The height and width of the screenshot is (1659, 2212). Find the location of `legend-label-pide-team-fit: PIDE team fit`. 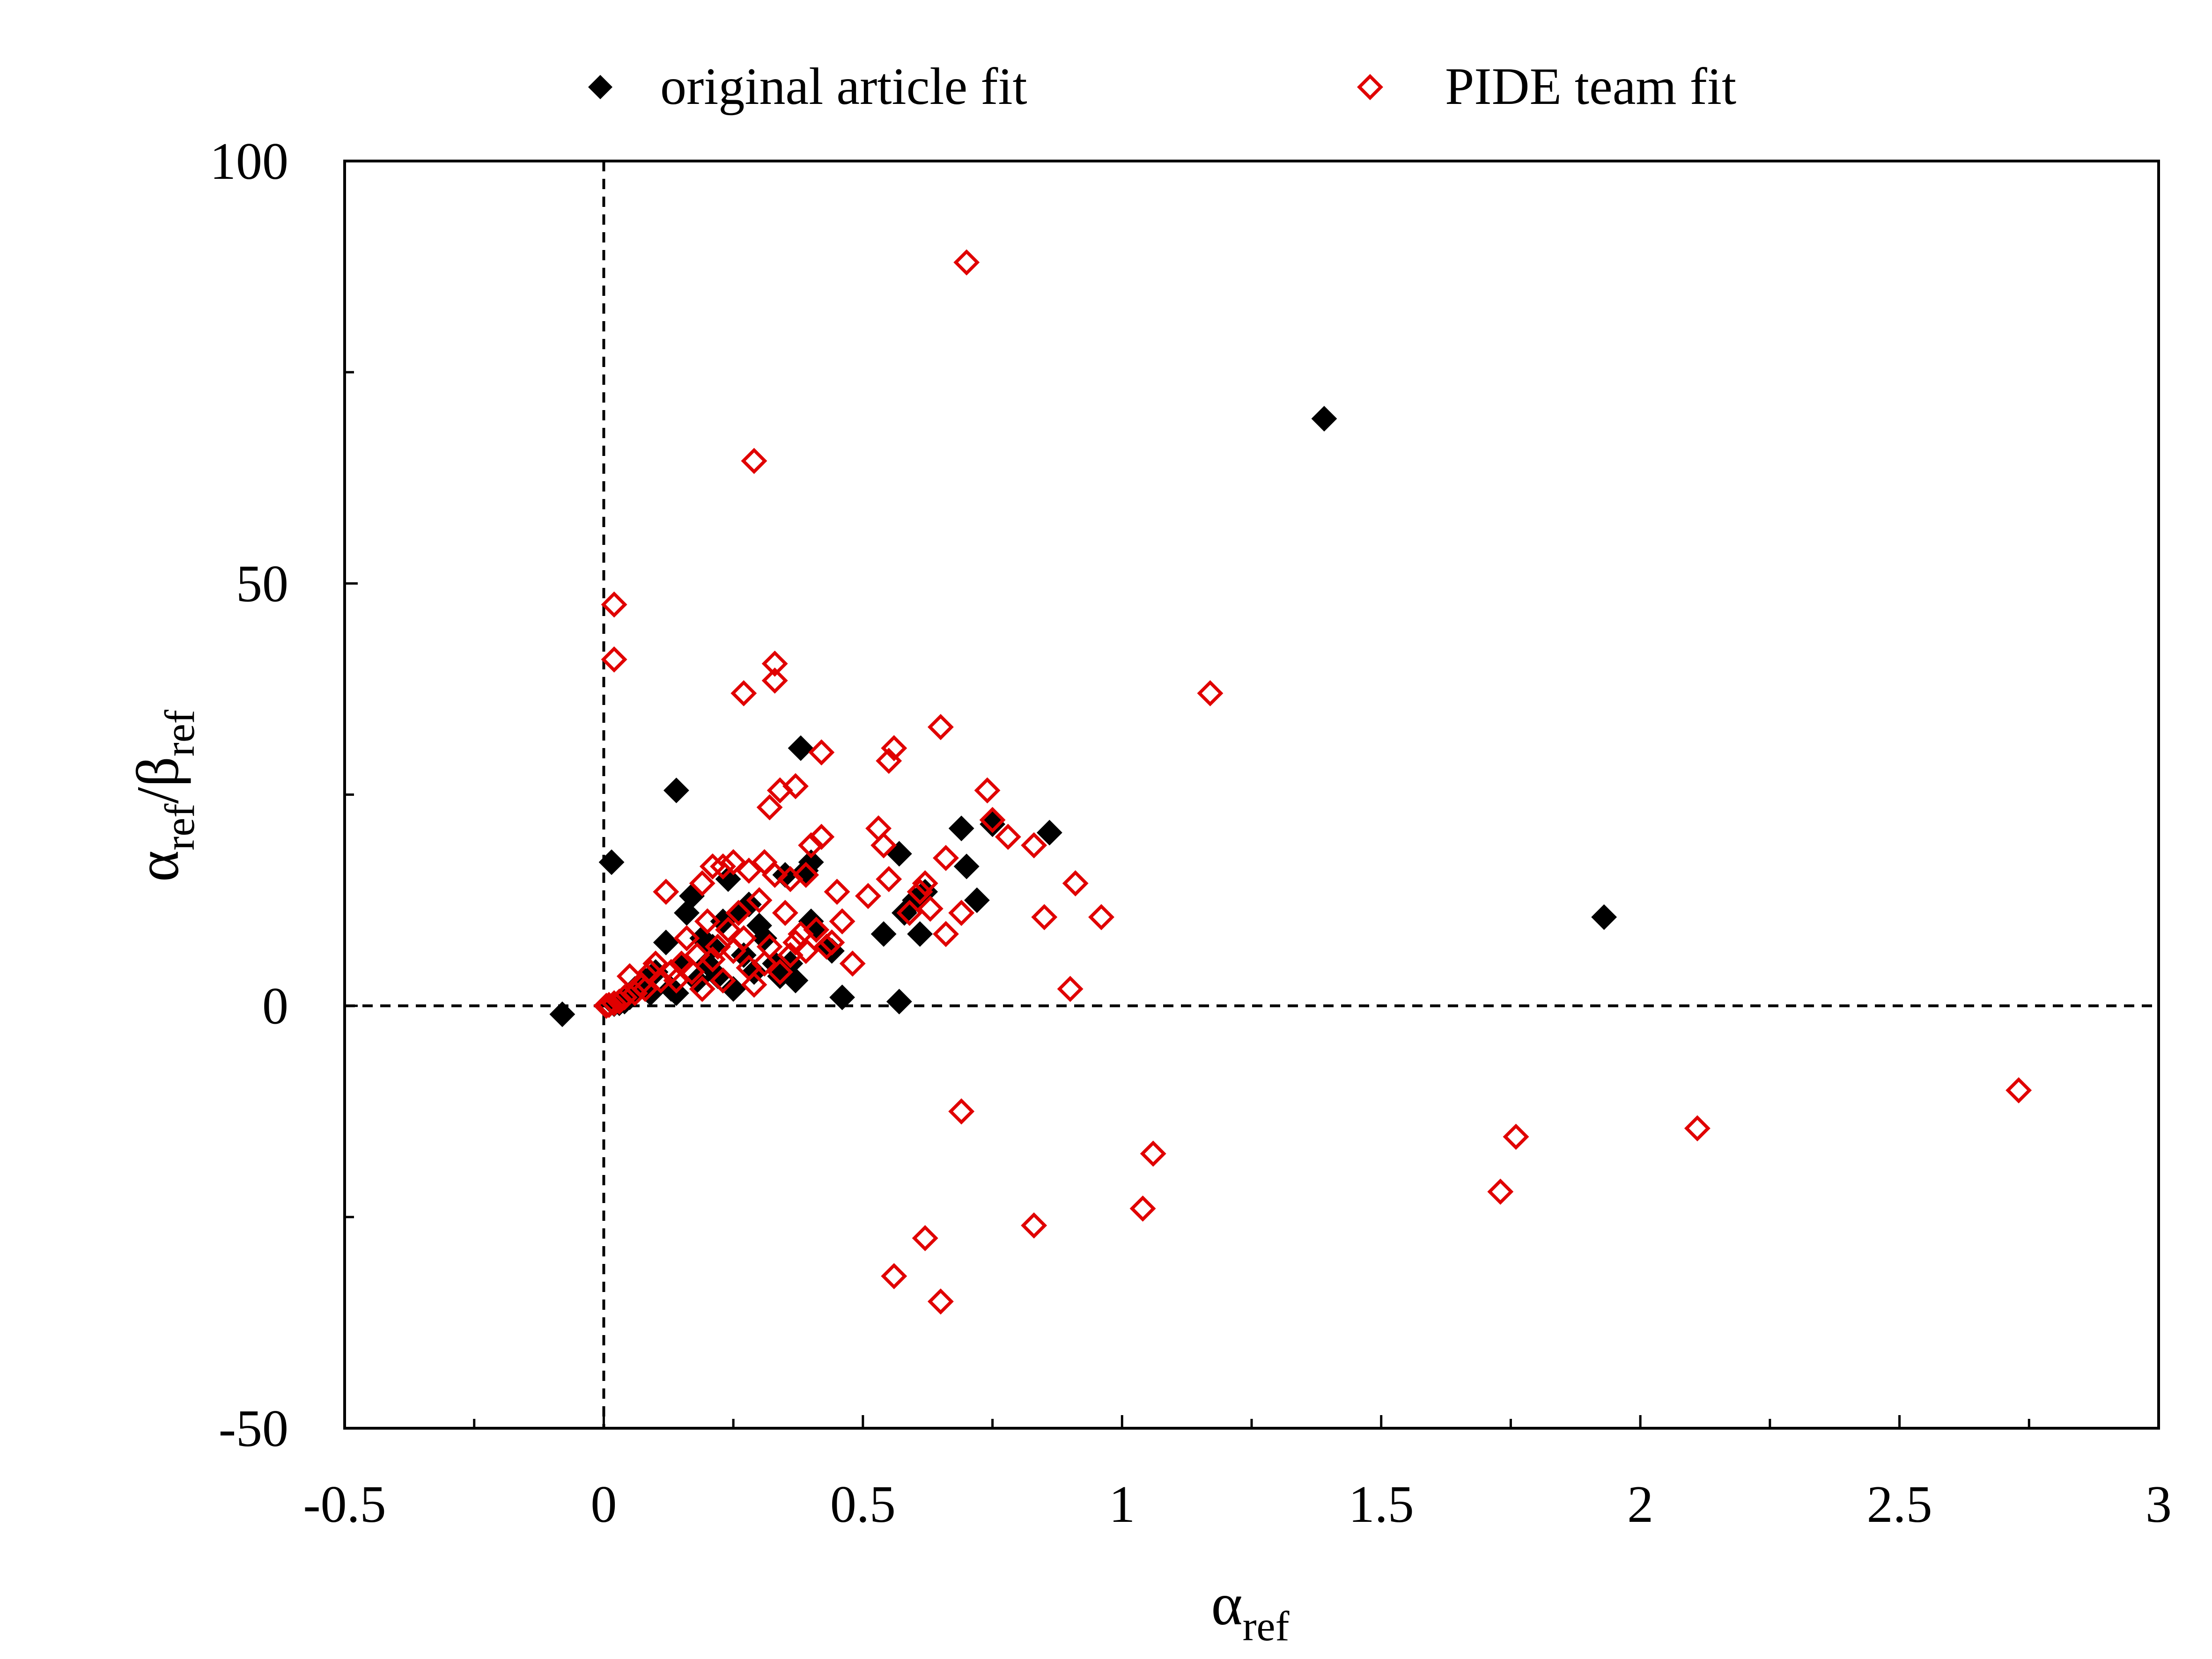

legend-label-pide-team-fit: PIDE team fit is located at coordinates (1591, 87).